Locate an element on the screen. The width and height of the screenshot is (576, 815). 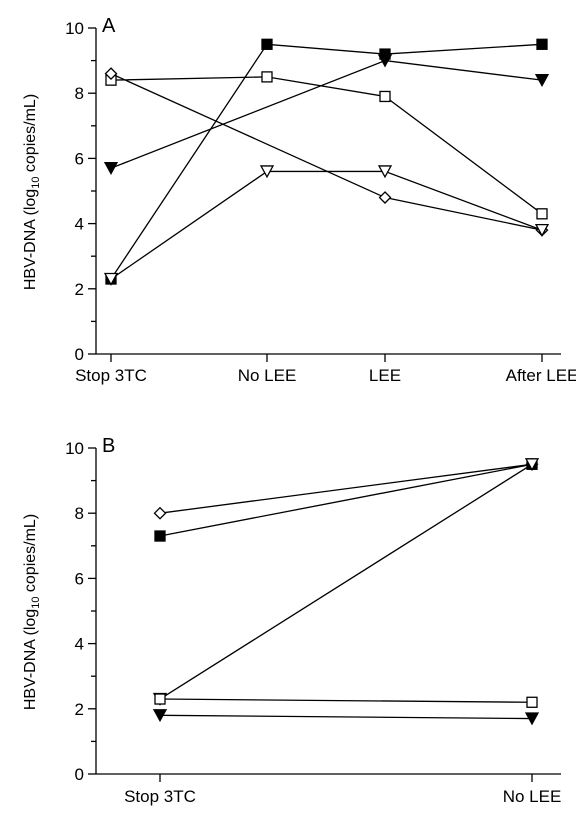
series-diamond-open is located at coordinates (346, 488).